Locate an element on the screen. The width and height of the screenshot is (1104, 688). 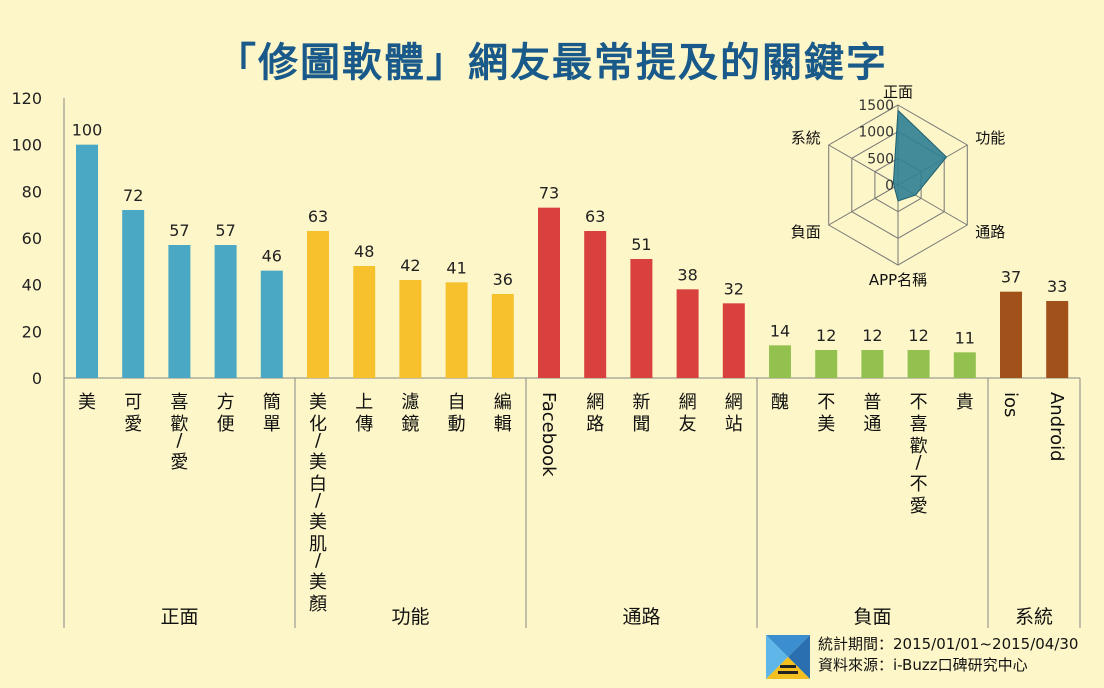
category-label: 網站 is located at coordinates (734, 413).